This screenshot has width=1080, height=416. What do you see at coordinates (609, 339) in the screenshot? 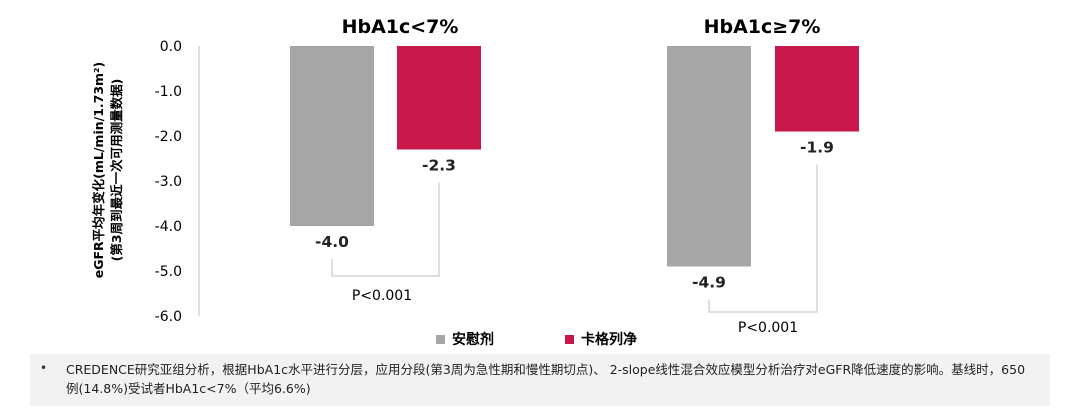
I see `legend-label: 卡格列净` at bounding box center [609, 339].